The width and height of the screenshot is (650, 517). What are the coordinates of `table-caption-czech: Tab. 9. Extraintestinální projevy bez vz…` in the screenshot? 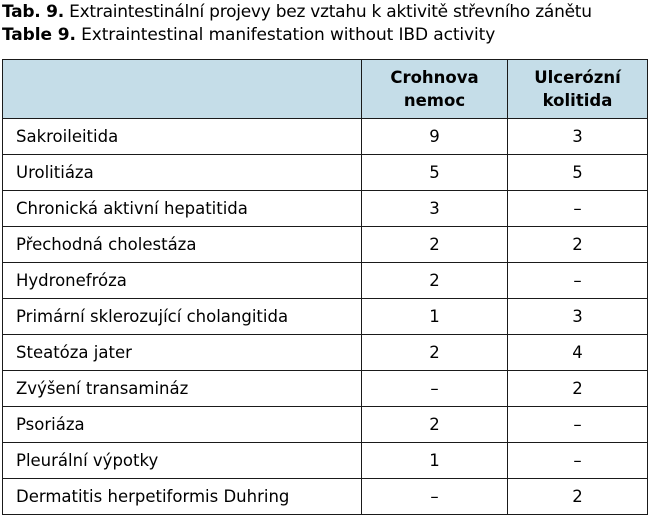 It's located at (297, 12).